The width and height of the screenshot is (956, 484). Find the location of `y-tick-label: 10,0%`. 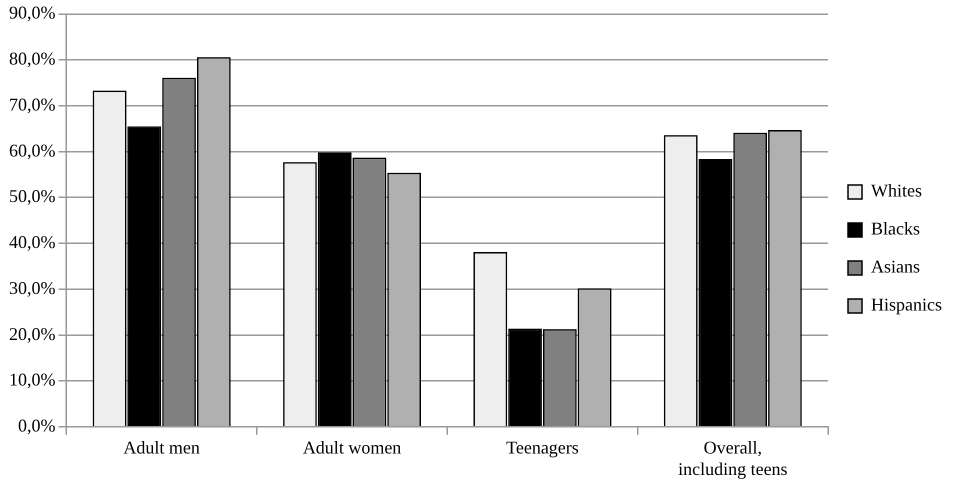

y-tick-label: 10,0% is located at coordinates (32, 380).